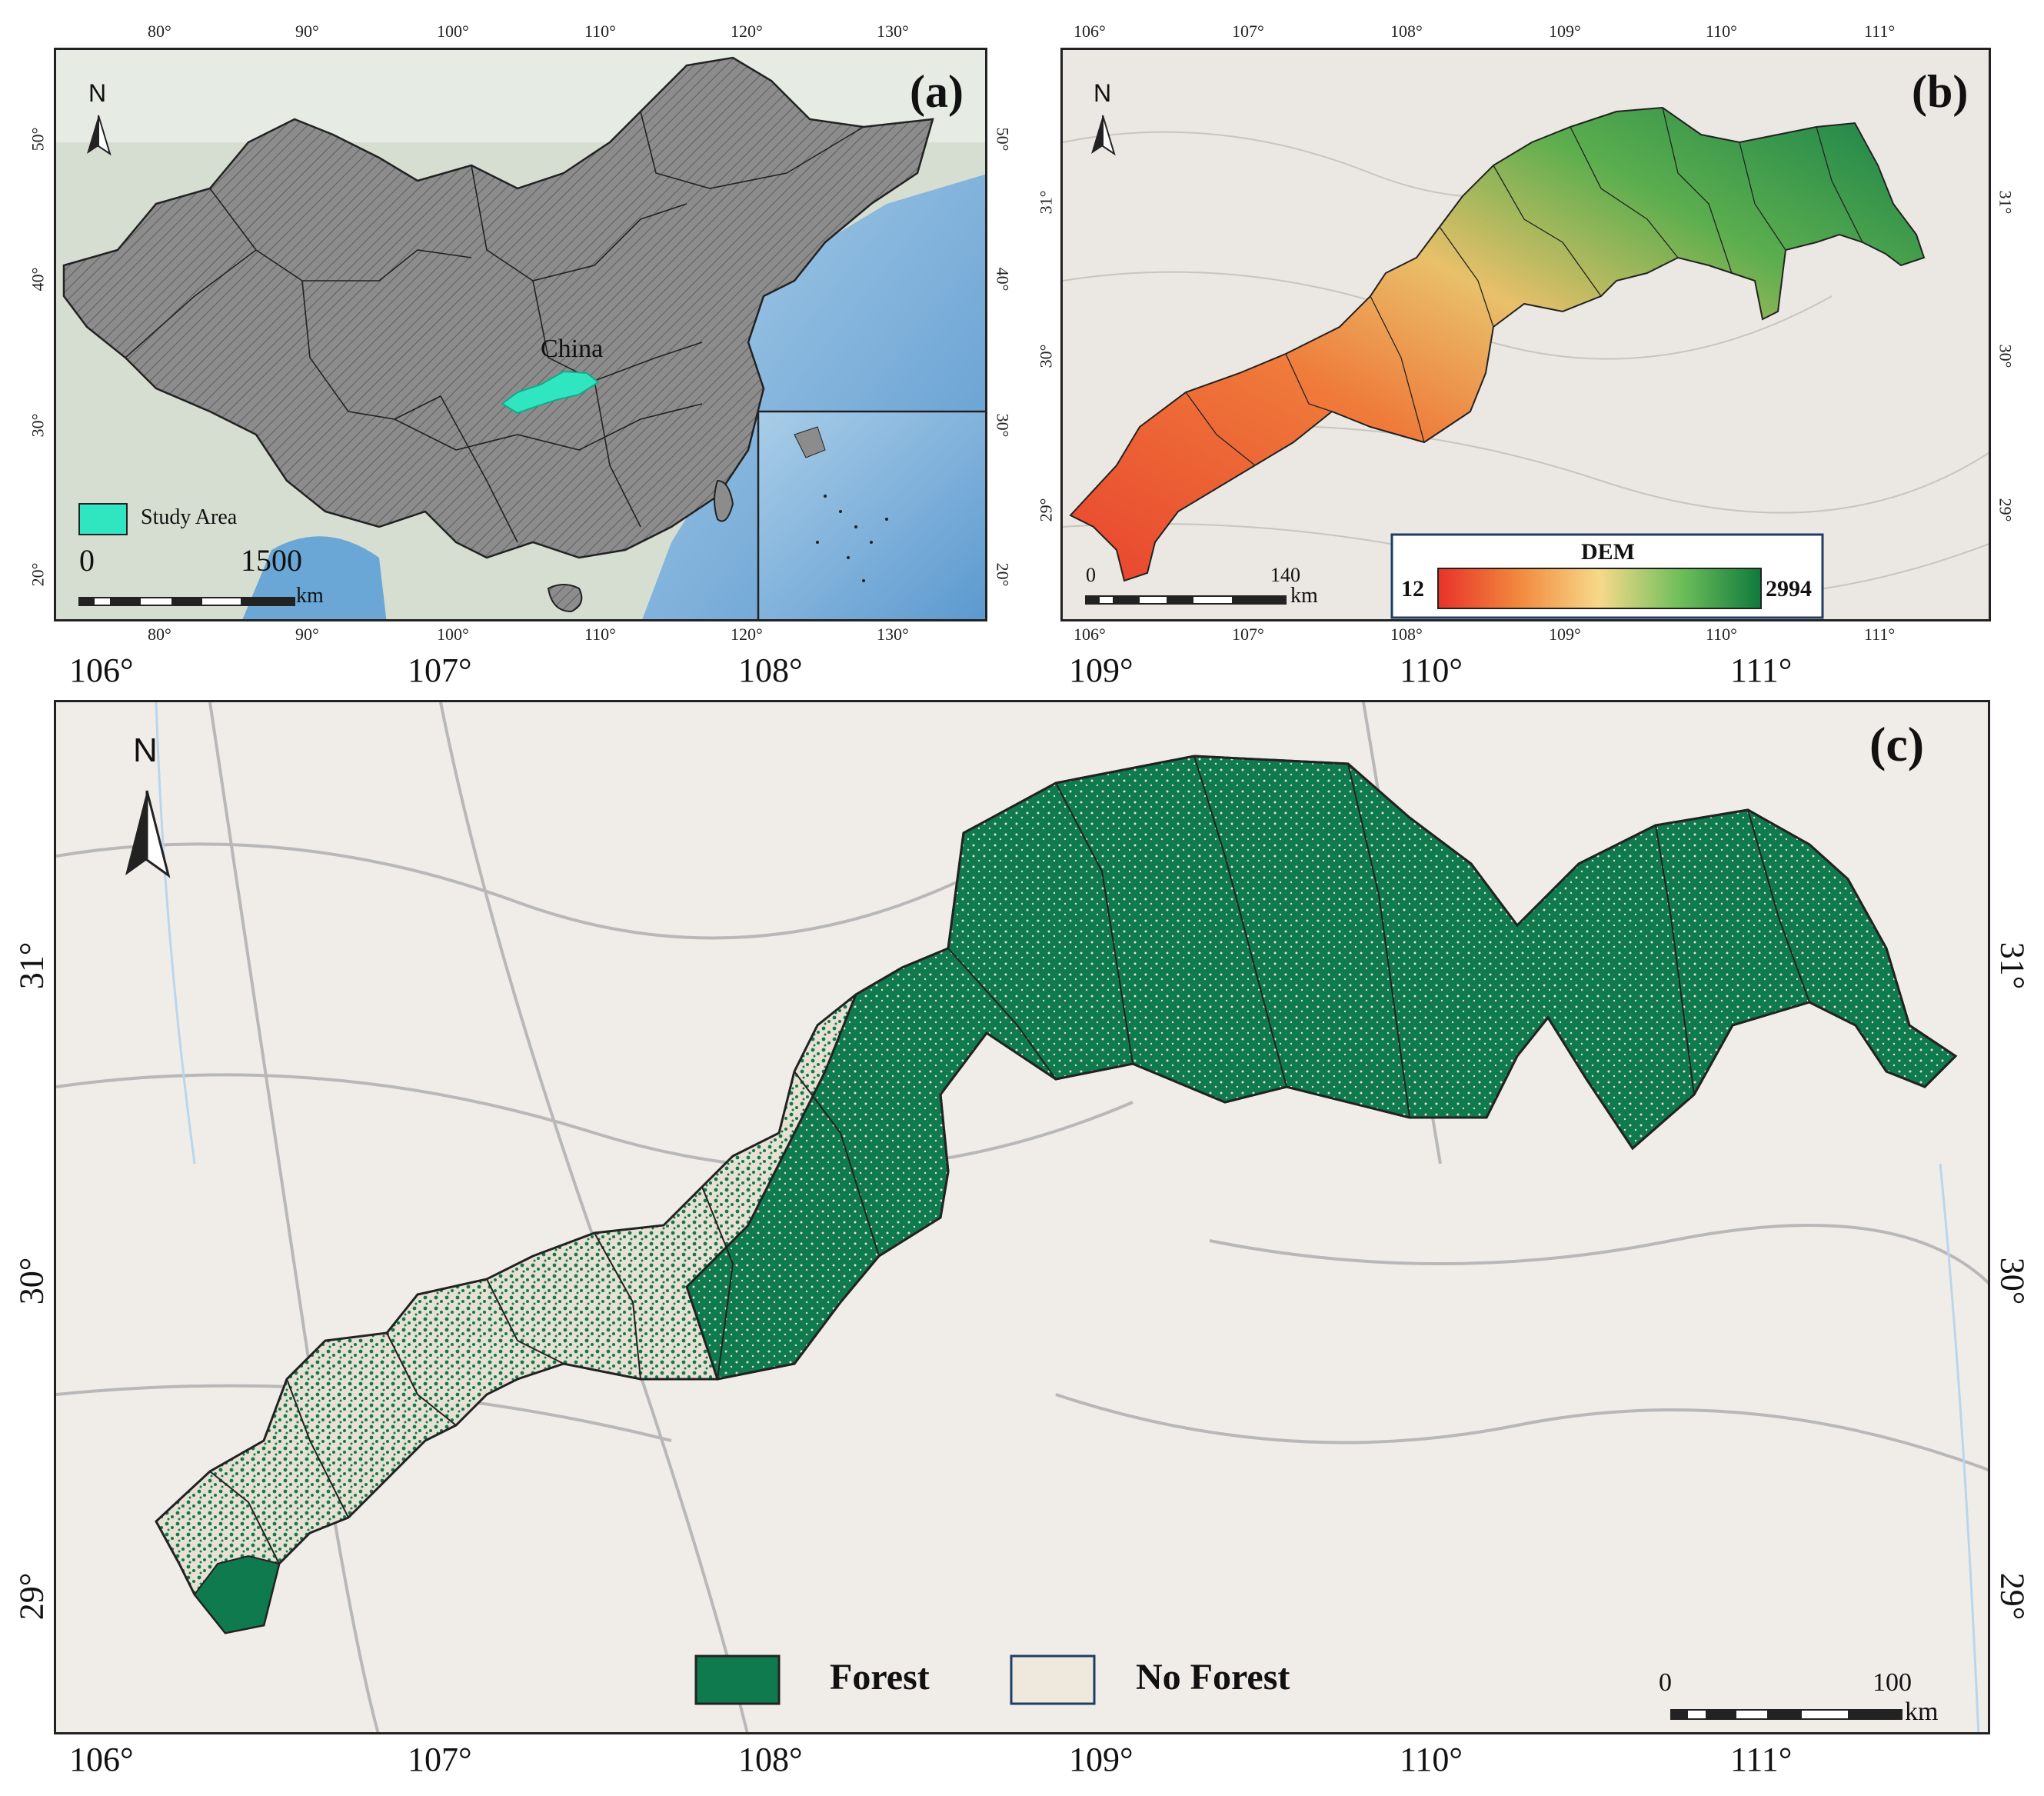 Image resolution: width=2044 pixels, height=1796 pixels. I want to click on no-forest-legend-label: No Forest, so click(1213, 1678).